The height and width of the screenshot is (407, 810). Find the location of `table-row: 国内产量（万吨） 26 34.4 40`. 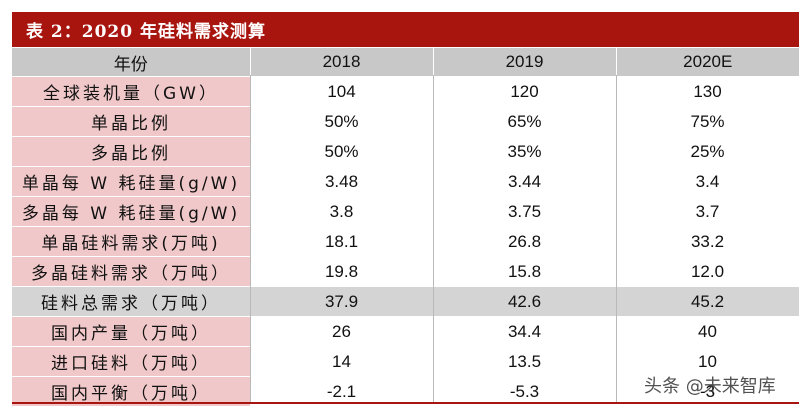

table-row: 国内产量（万吨） 26 34.4 40 is located at coordinates (405, 331).